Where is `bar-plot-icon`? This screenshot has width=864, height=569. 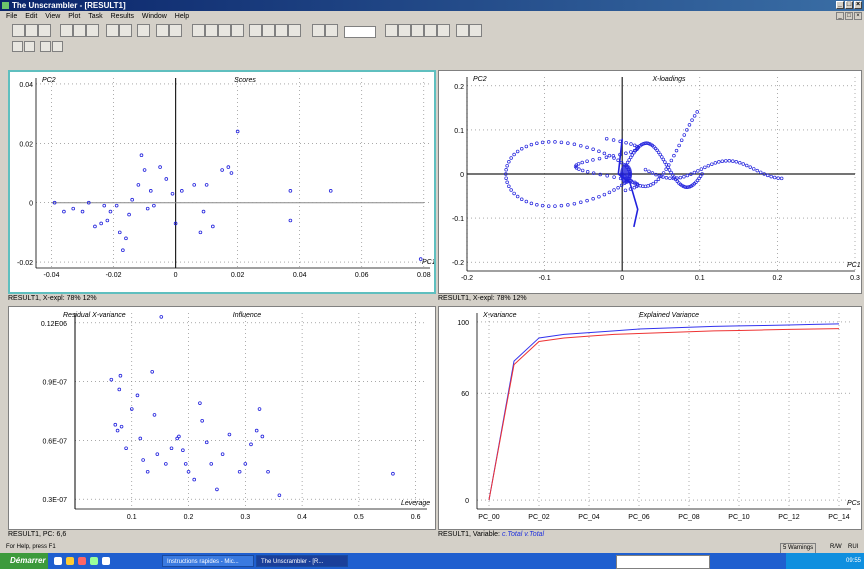 bar-plot-icon is located at coordinates (281, 30).